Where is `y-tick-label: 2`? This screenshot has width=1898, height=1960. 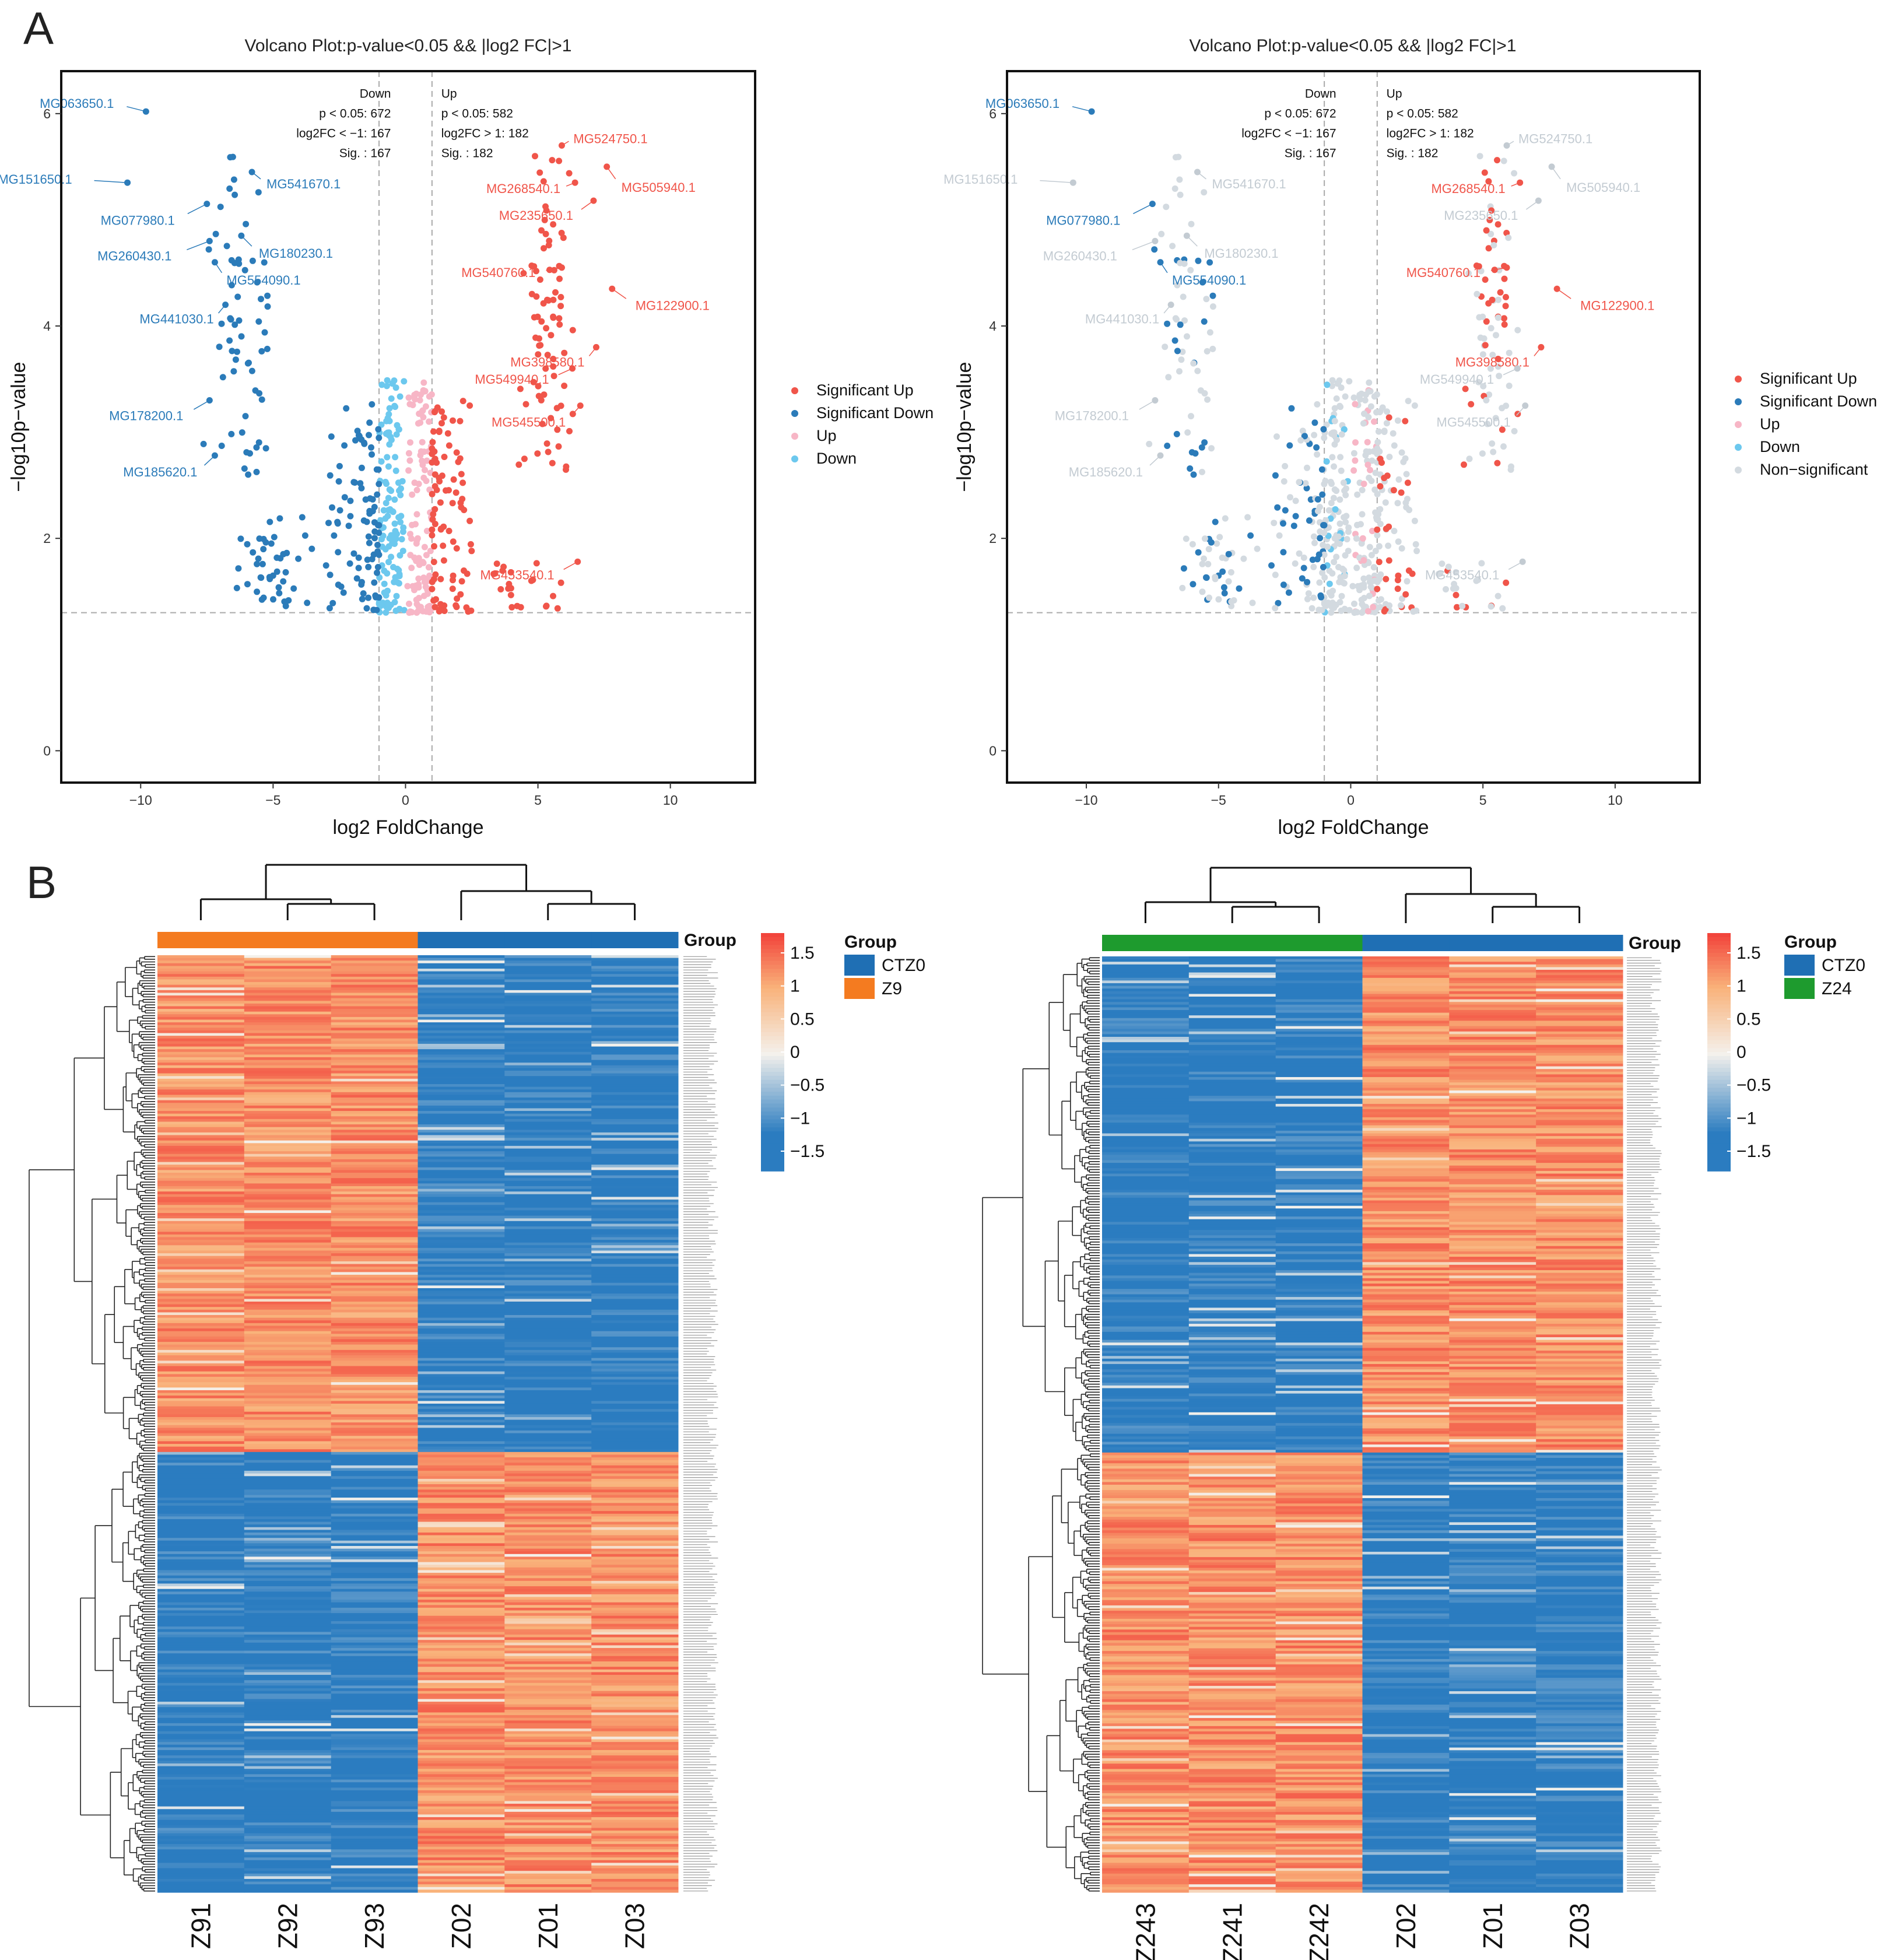 y-tick-label: 2 is located at coordinates (993, 538).